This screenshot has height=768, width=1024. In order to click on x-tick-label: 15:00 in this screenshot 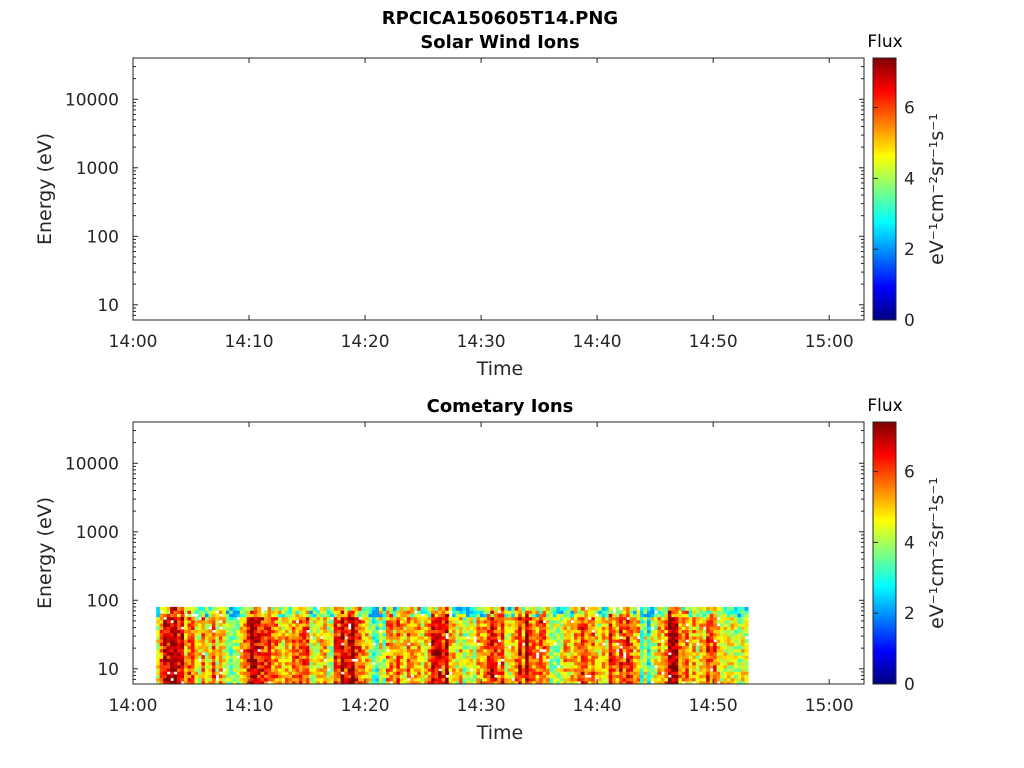, I will do `click(829, 342)`.